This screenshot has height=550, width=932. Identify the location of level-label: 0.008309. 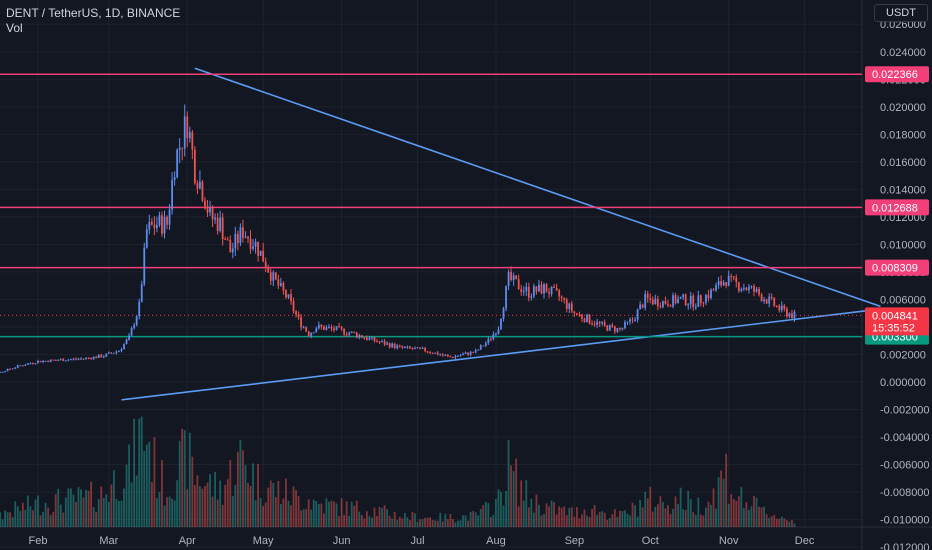
(895, 269).